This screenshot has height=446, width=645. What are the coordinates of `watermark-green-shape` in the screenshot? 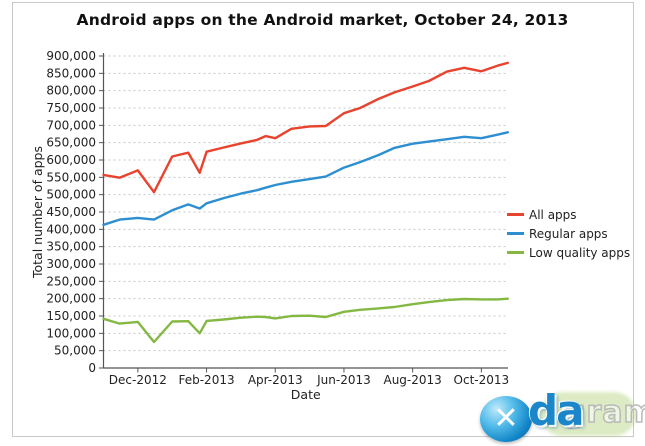 It's located at (588, 414).